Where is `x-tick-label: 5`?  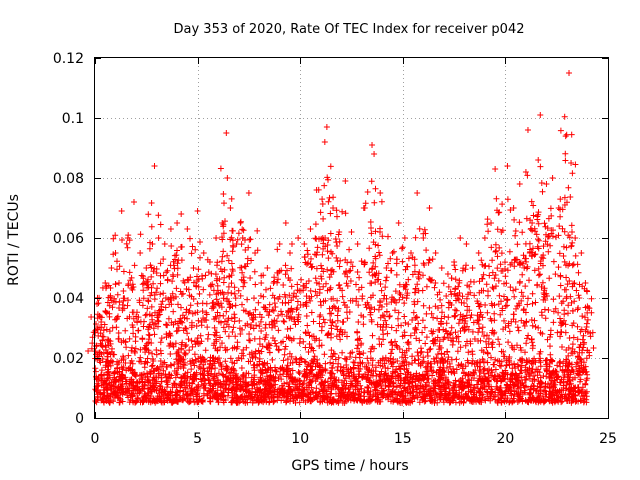 x-tick-label: 5 is located at coordinates (197, 439).